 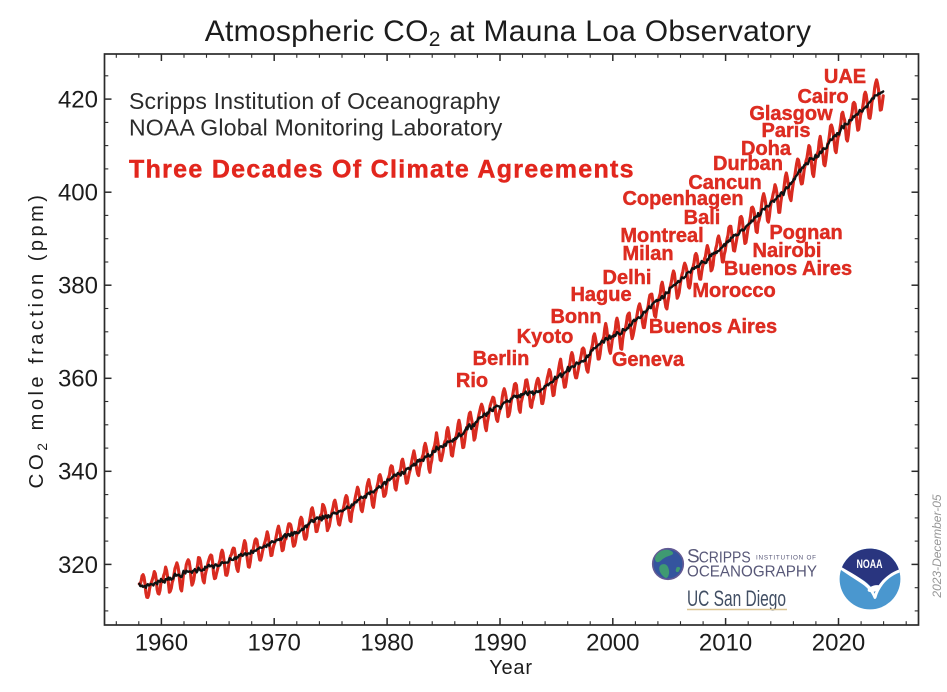 I want to click on svg-text: Morocco, so click(x=733, y=291).